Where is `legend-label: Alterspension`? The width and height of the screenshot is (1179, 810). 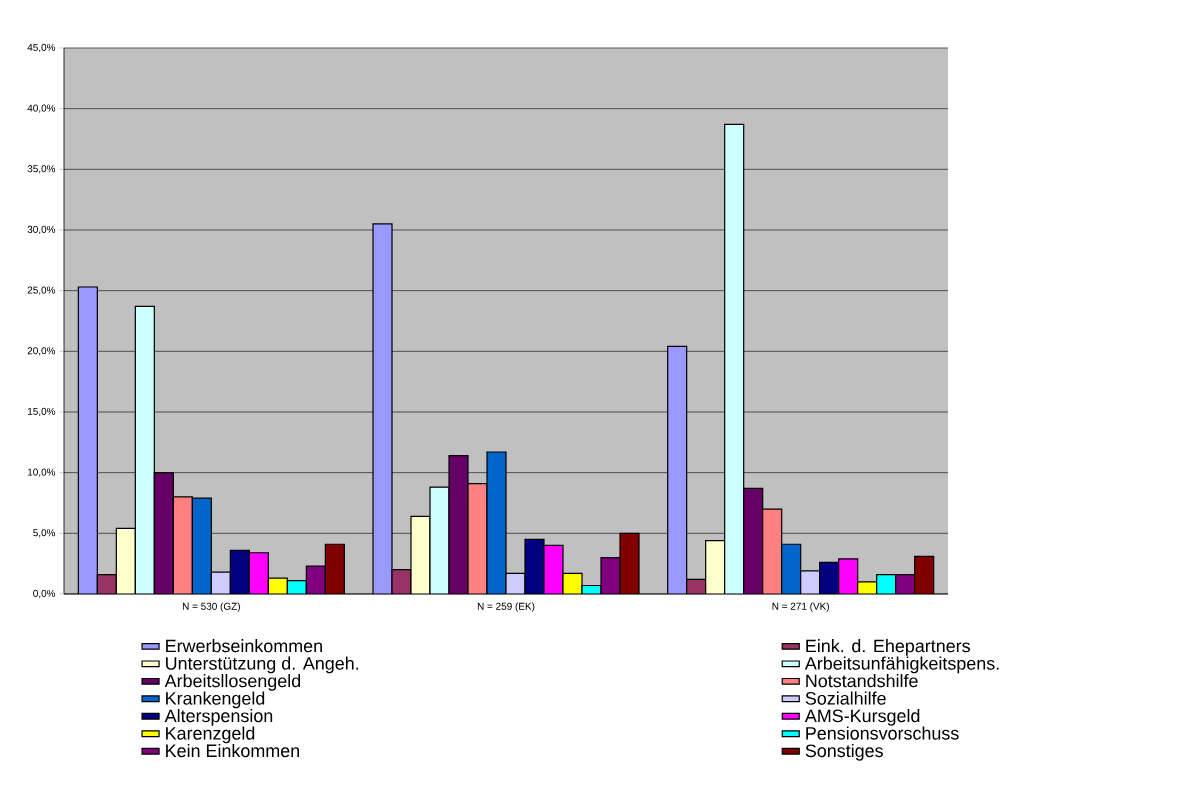 legend-label: Alterspension is located at coordinates (218, 717).